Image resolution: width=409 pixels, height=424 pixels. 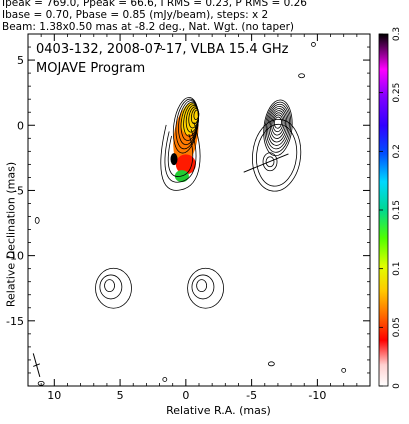 I want to click on x-axis-label: Relative R.A. (mas), so click(x=218, y=410).